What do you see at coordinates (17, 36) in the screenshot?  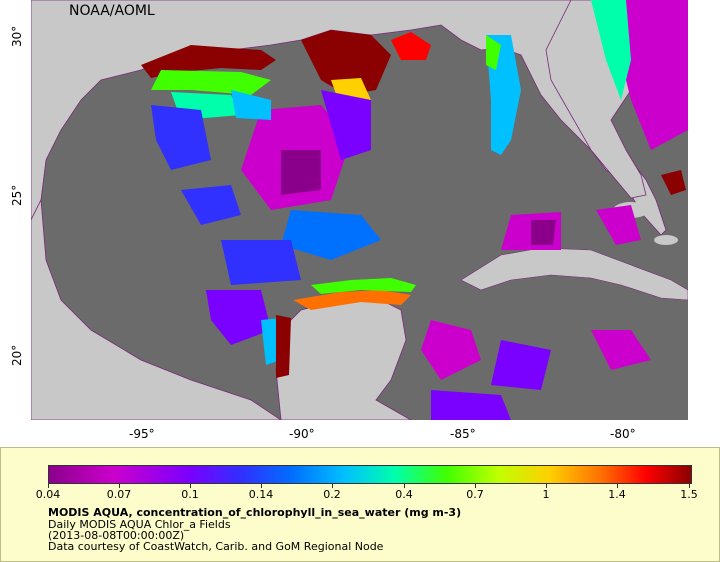 I see `lat-tick-label: 30°` at bounding box center [17, 36].